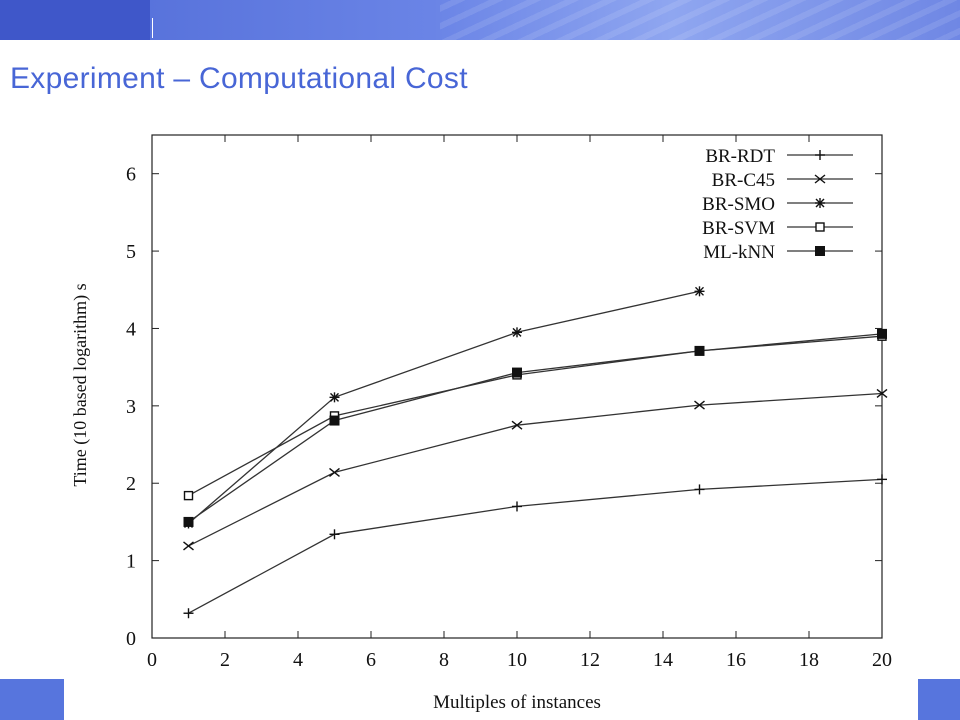 The image size is (960, 720). What do you see at coordinates (663, 660) in the screenshot?
I see `x-tick-label: 14` at bounding box center [663, 660].